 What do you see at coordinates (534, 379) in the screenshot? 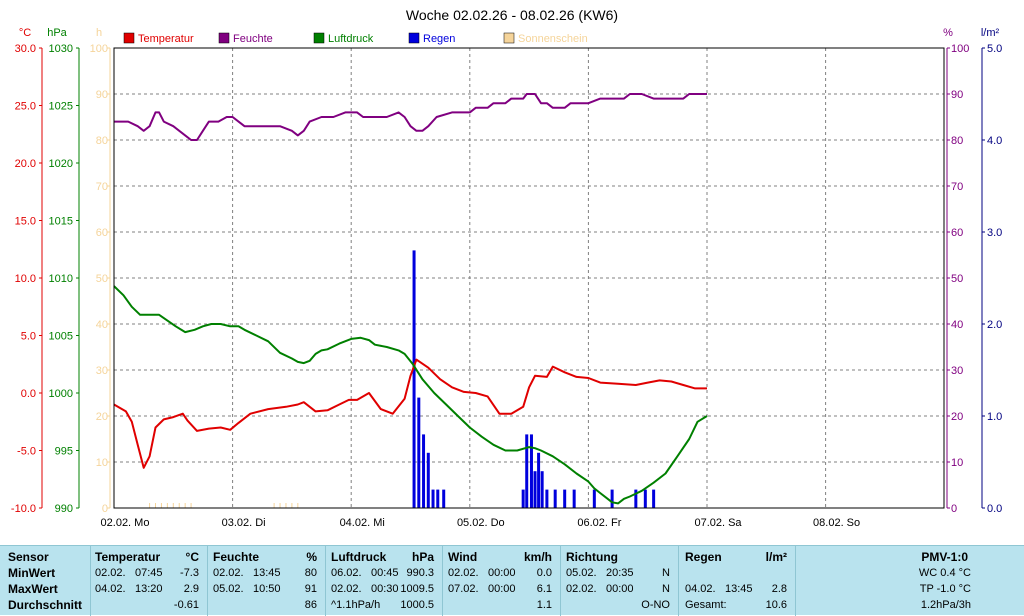
I see `rain-bars` at bounding box center [534, 379].